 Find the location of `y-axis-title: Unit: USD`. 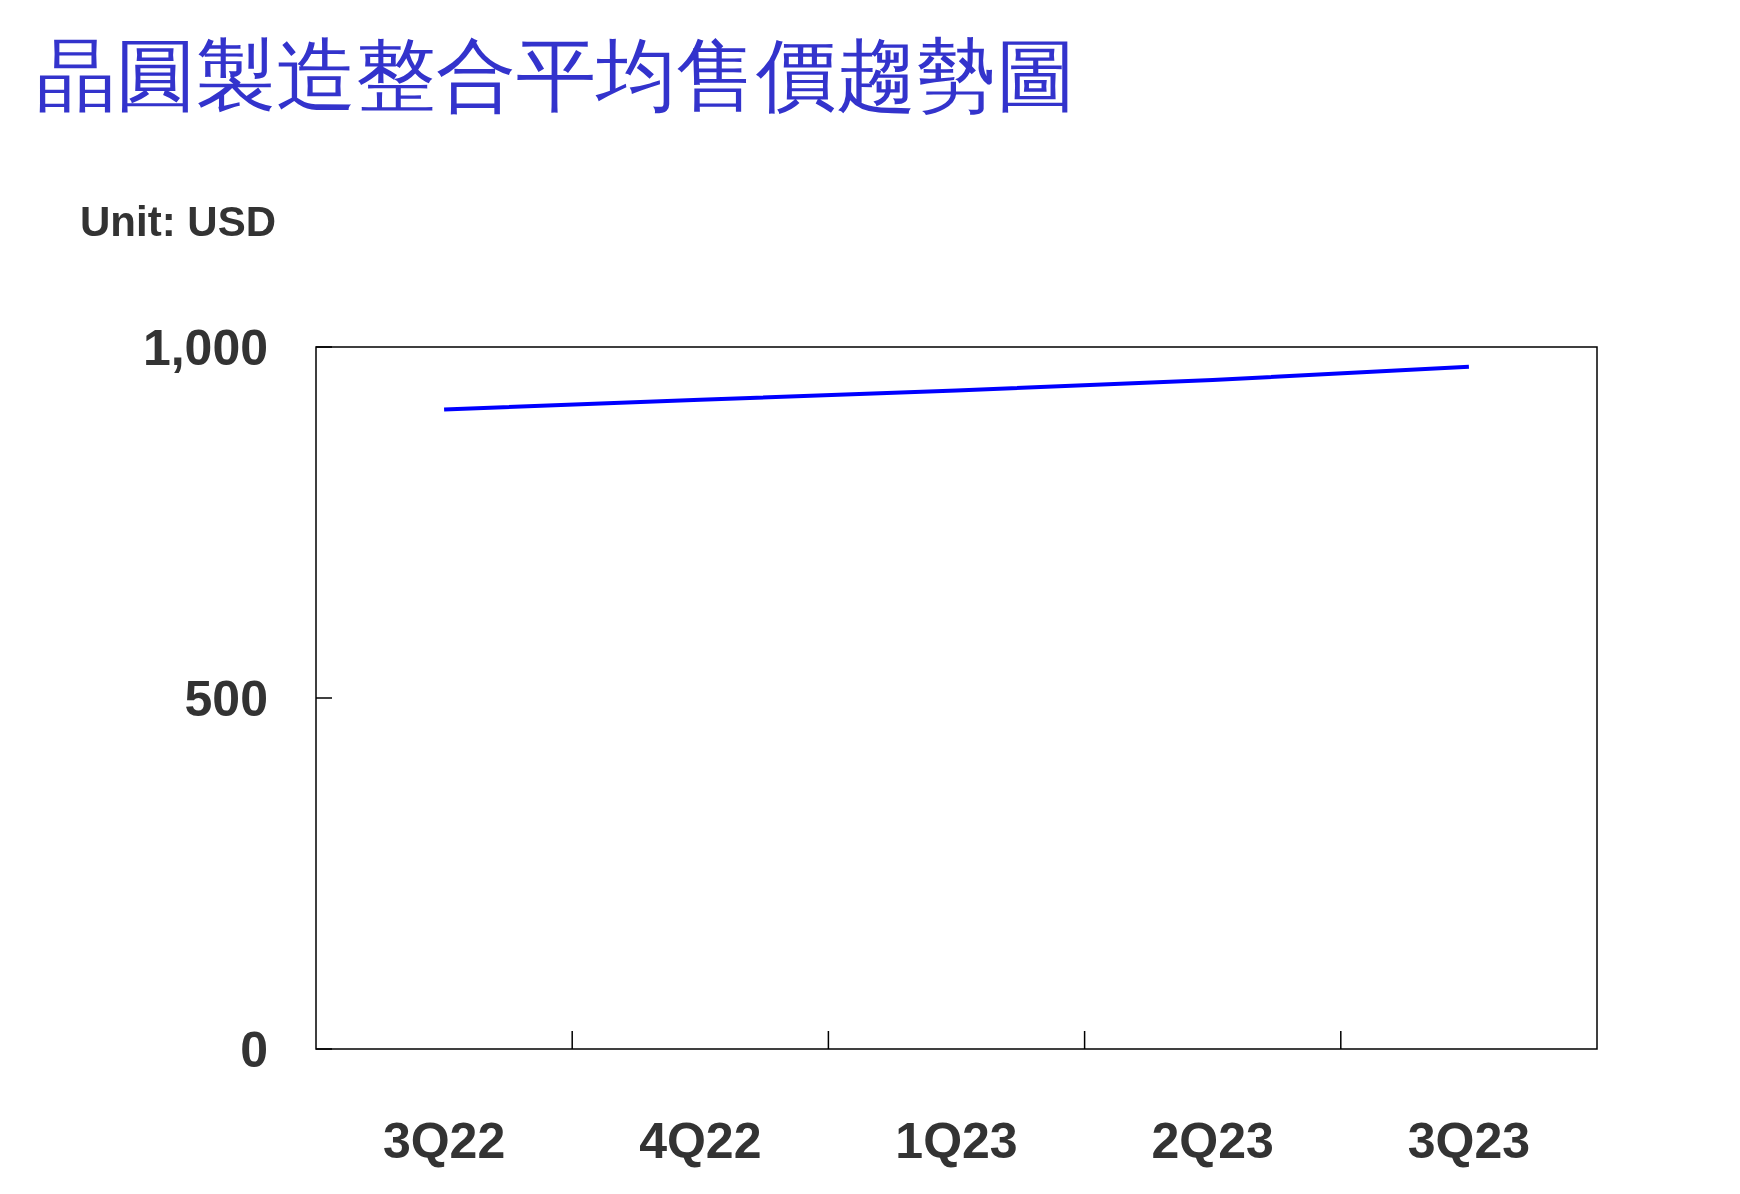

y-axis-title: Unit: USD is located at coordinates (178, 221).